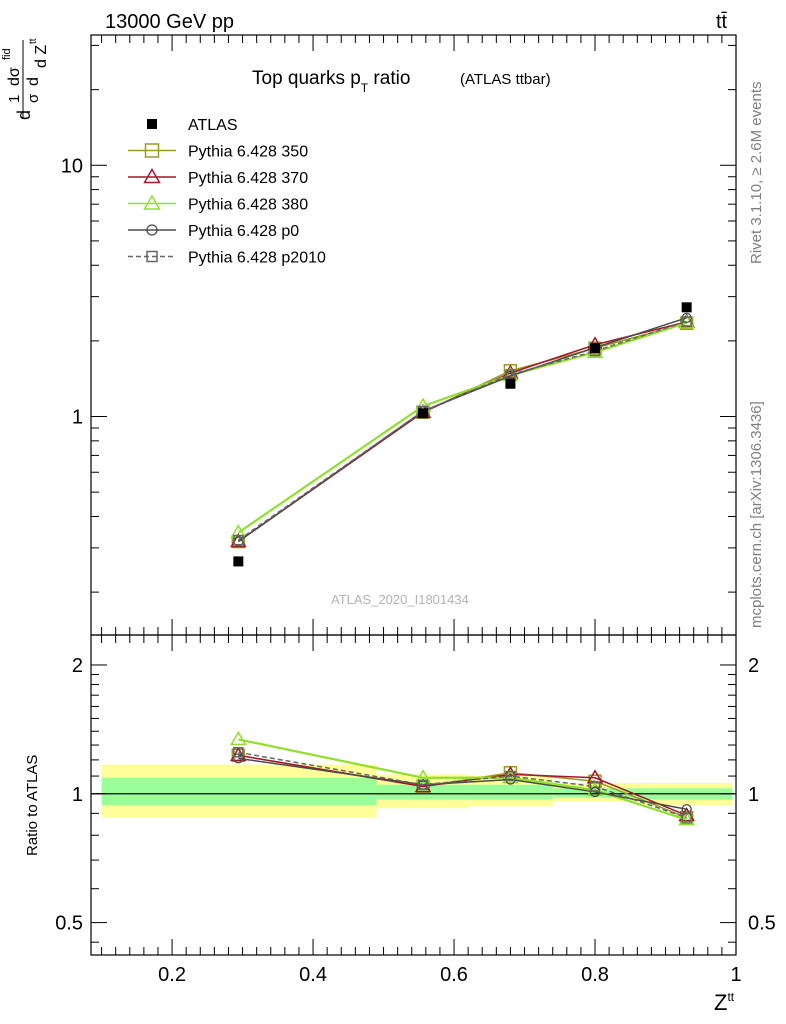  I want to click on ylabel-one: 1, so click(14, 99).